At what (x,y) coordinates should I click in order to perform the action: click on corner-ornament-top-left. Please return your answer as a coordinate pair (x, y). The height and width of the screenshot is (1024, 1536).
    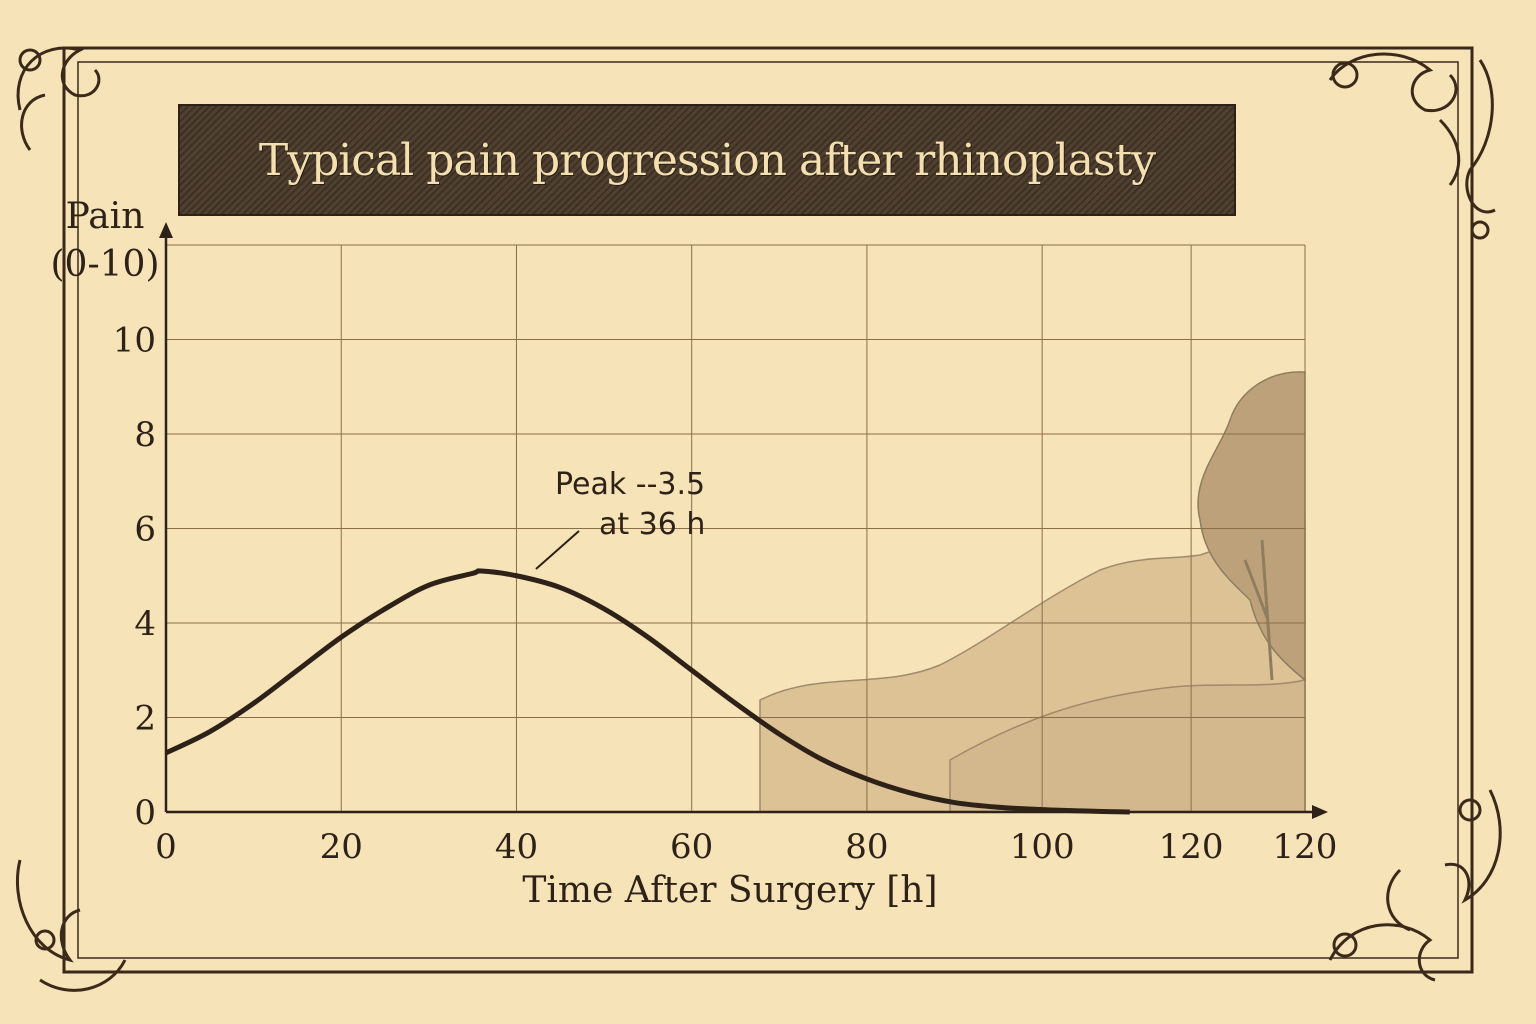
    Looking at the image, I should click on (58, 98).